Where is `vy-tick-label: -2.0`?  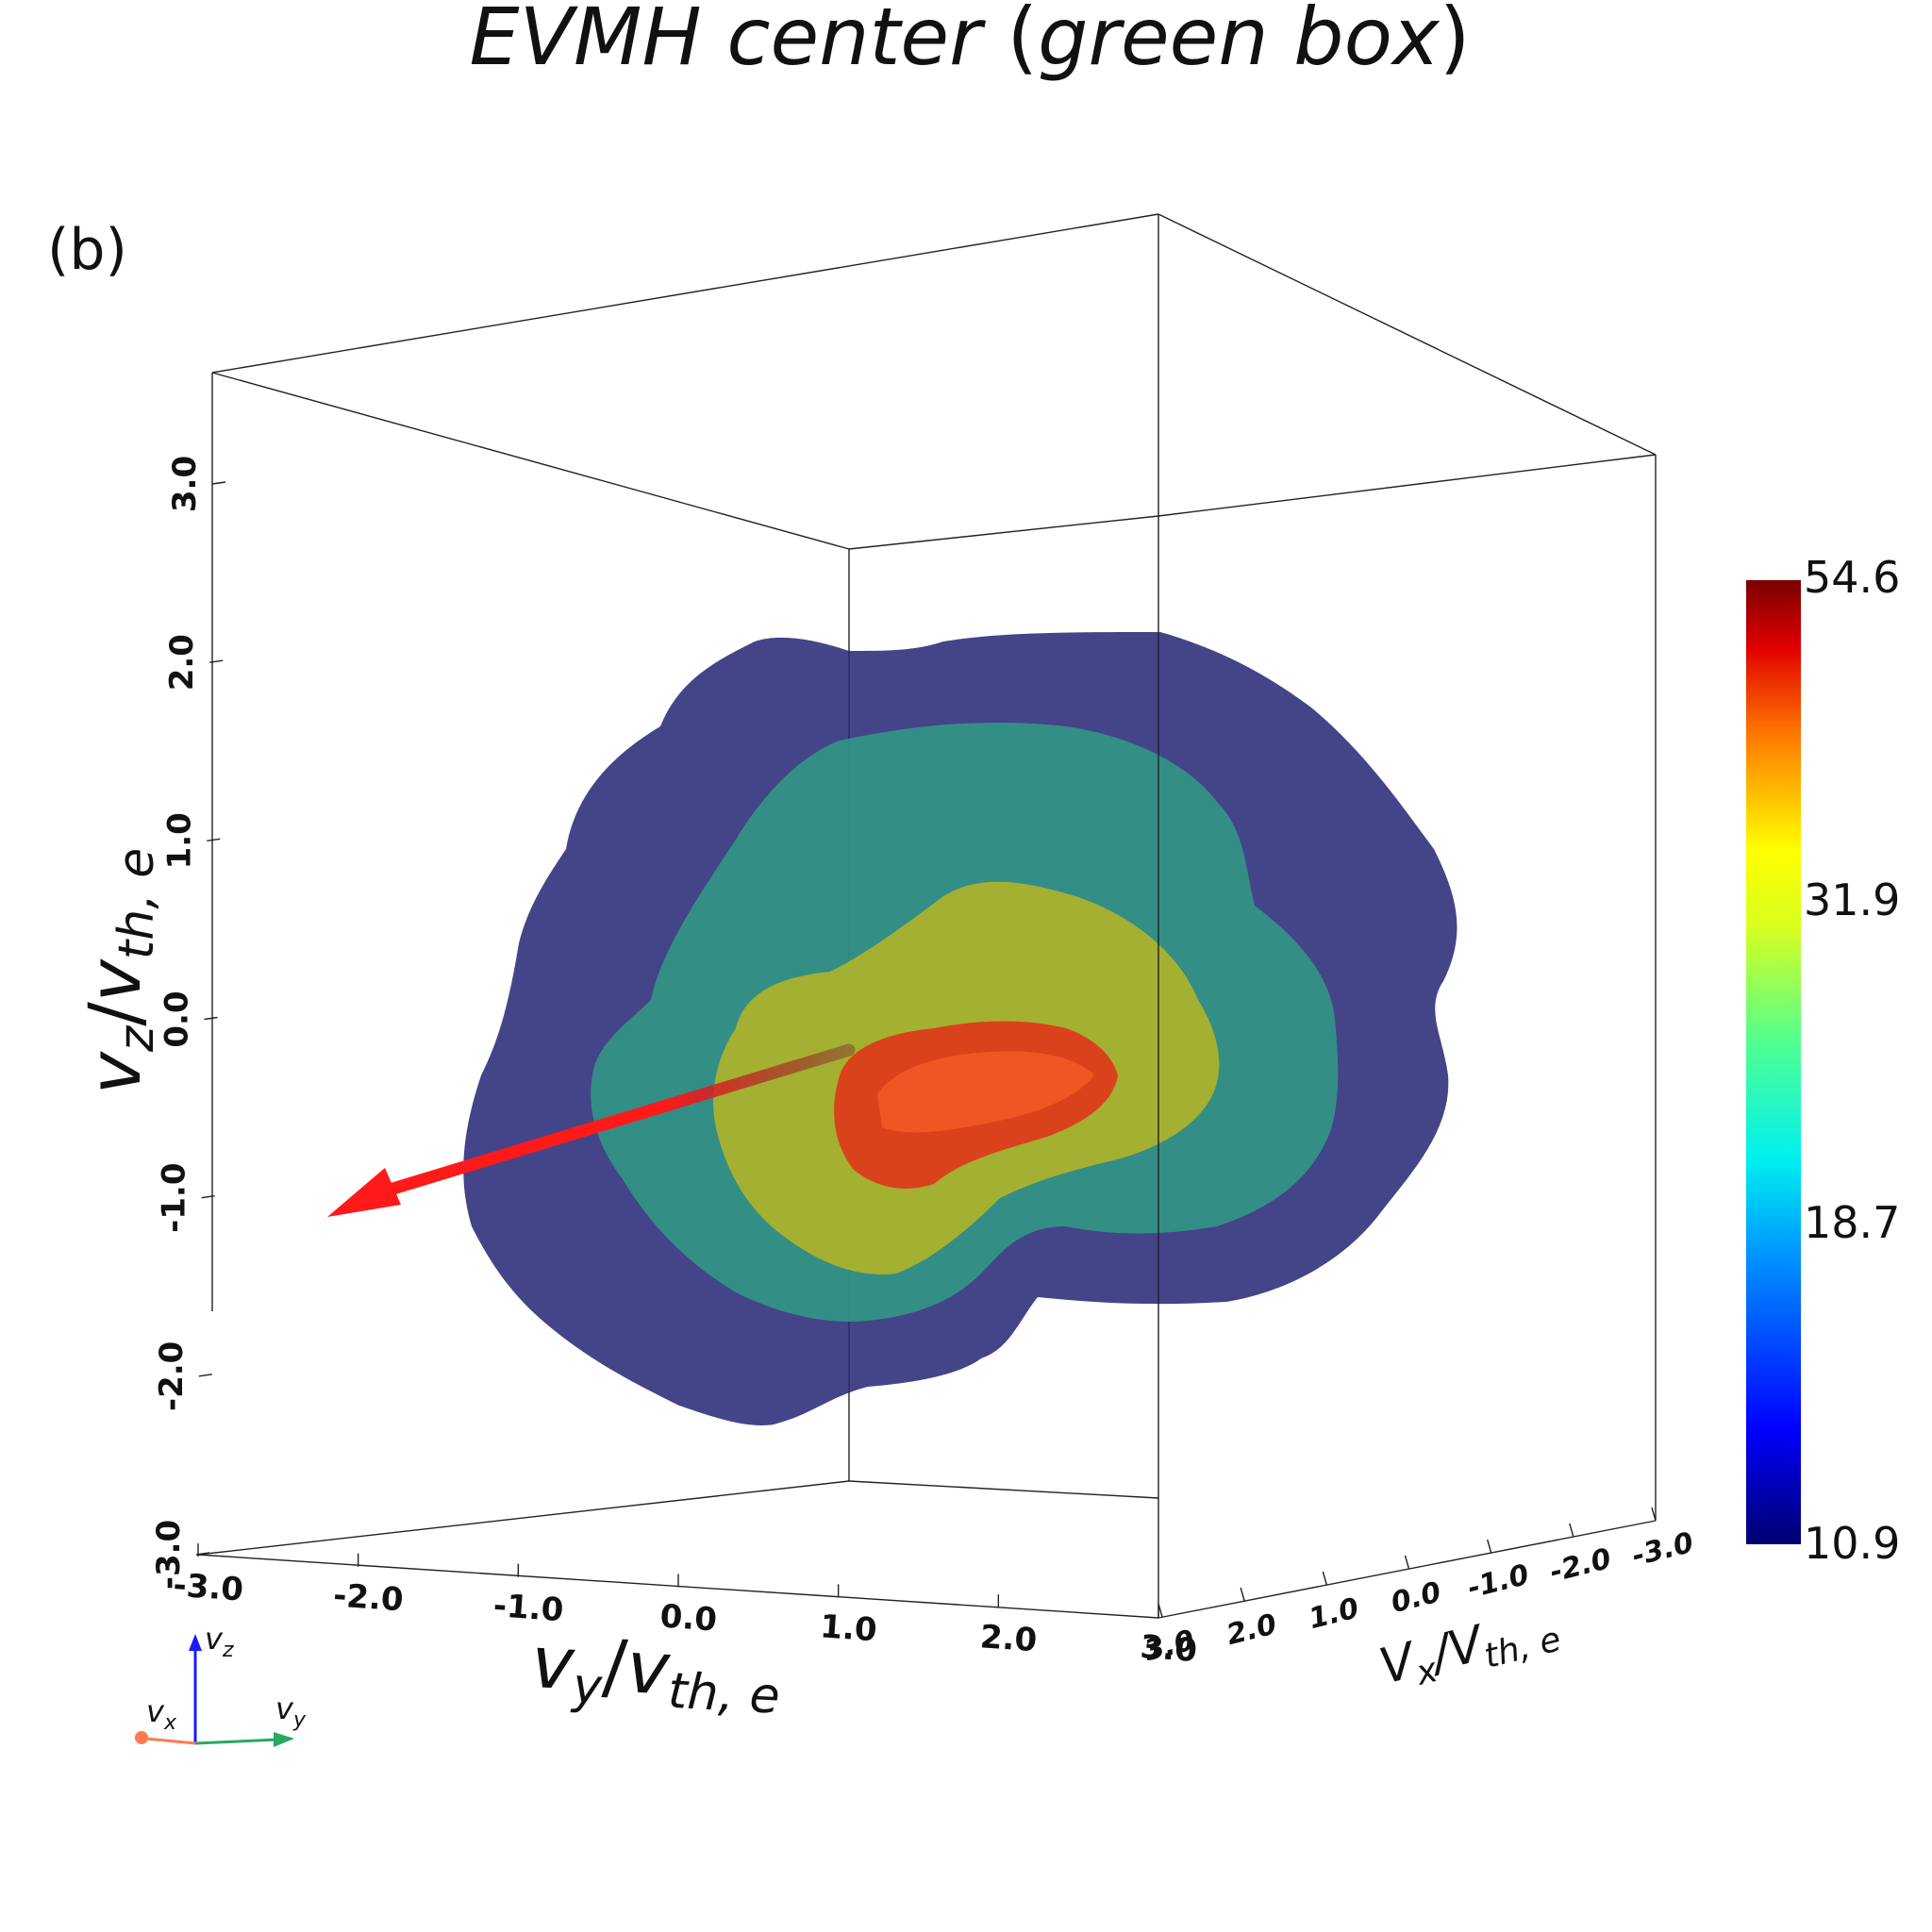 vy-tick-label: -2.0 is located at coordinates (369, 1598).